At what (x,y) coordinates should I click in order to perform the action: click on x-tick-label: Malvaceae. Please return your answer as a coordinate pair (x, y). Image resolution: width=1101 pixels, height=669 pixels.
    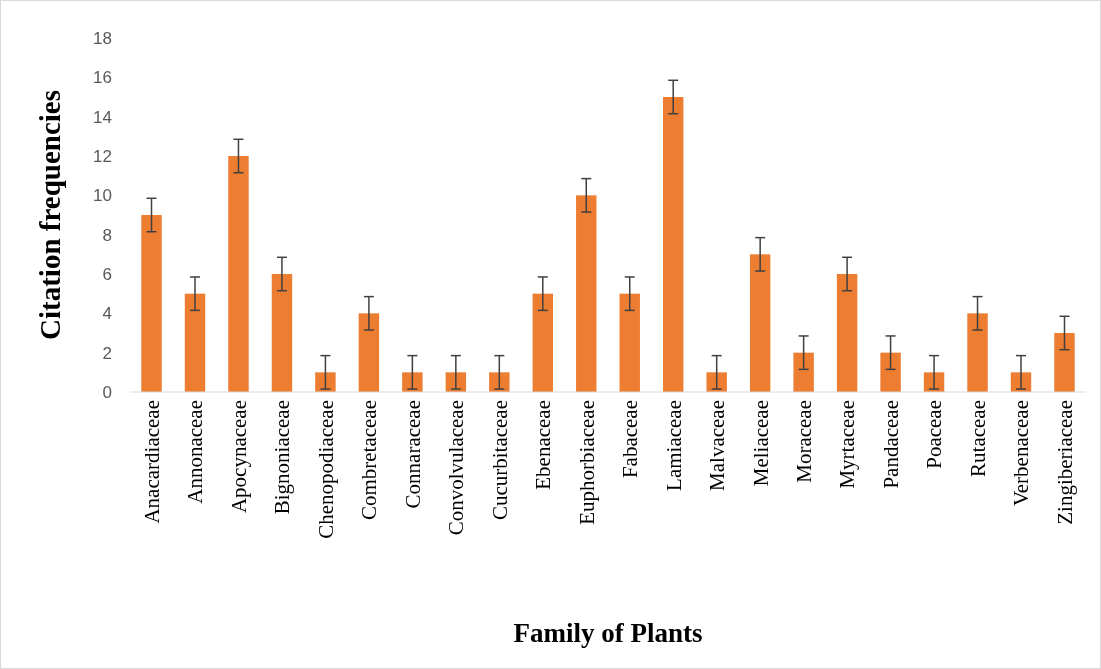
    Looking at the image, I should click on (717, 445).